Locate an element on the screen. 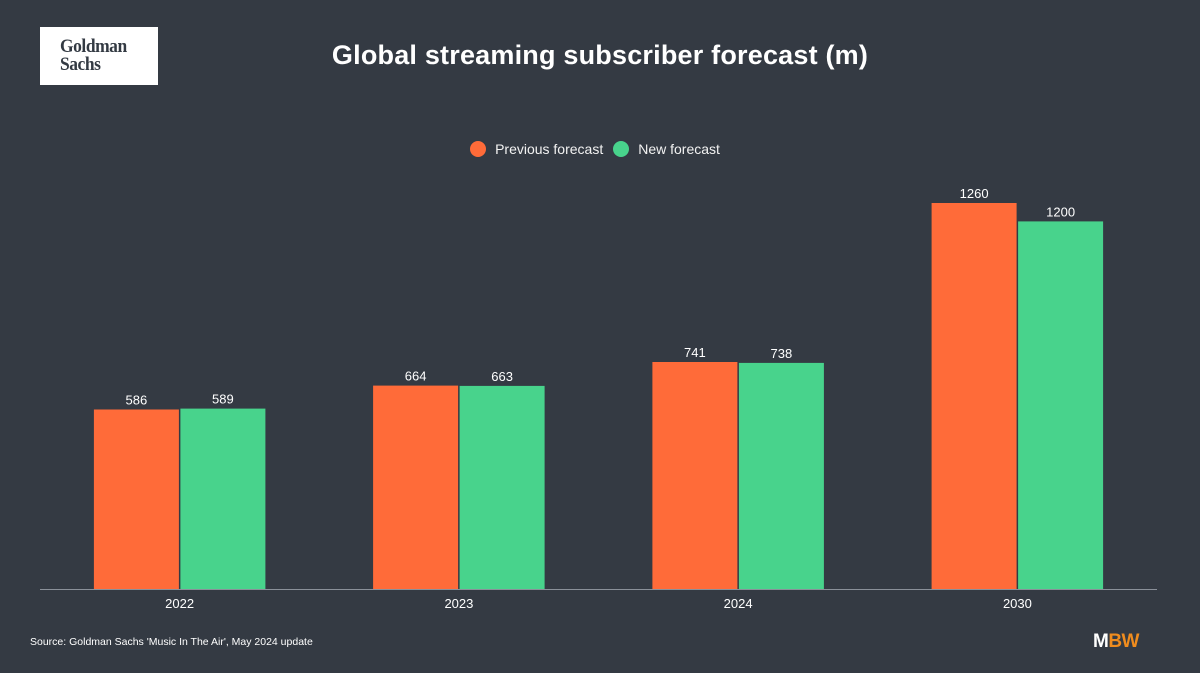 The image size is (1200, 673). x-tick-label-2022: 2022 is located at coordinates (179, 603).